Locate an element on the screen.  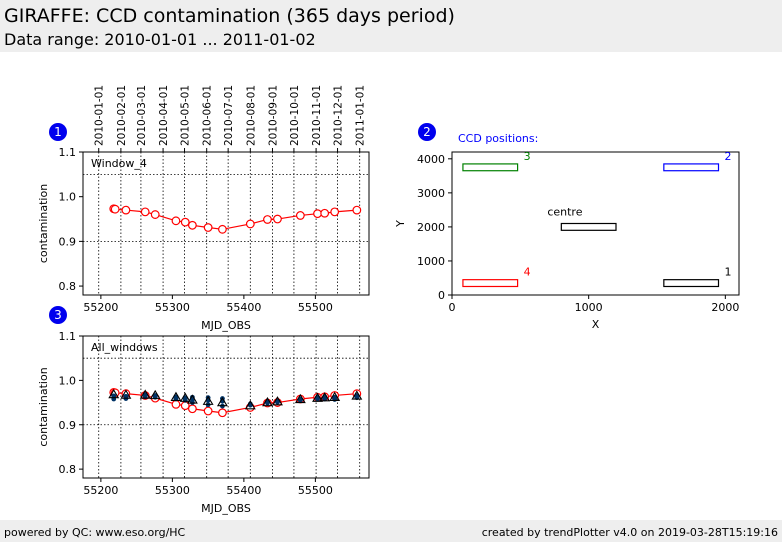
x-tick-label: 55300 is located at coordinates (172, 307).